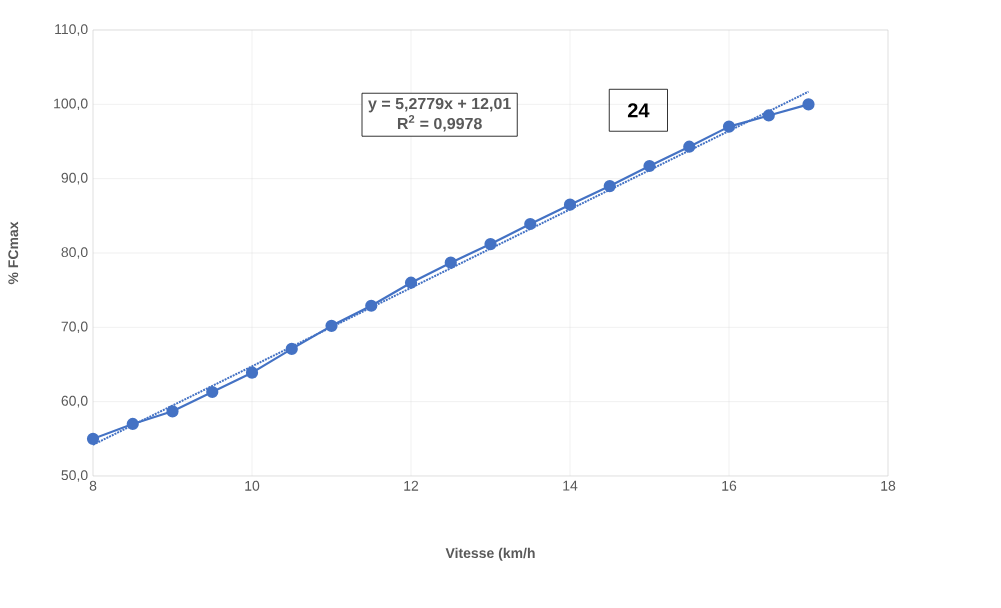 The width and height of the screenshot is (1001, 608). I want to click on y-tick-label: 50,0, so click(74, 476).